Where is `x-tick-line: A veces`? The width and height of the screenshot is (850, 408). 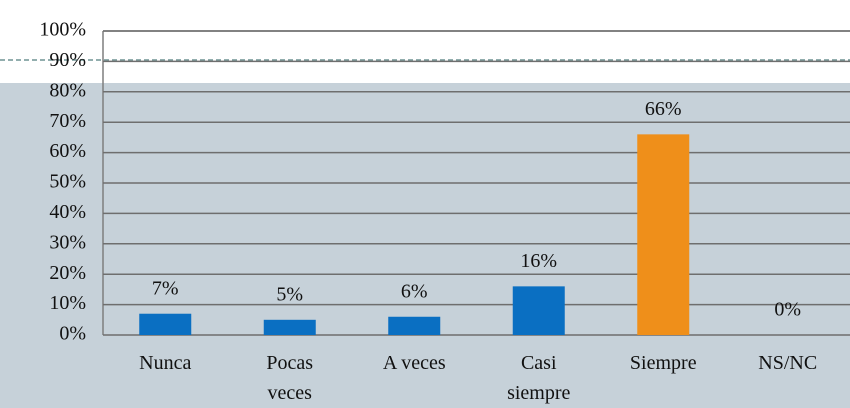
x-tick-line: A veces is located at coordinates (414, 363).